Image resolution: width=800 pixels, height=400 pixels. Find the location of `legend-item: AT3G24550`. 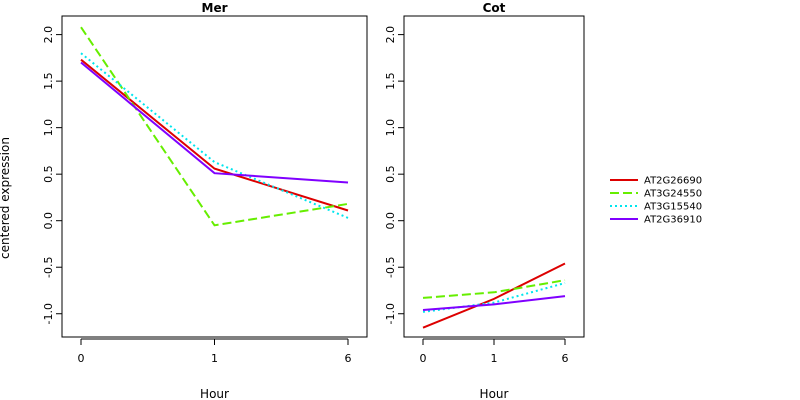

legend-item: AT3G24550 is located at coordinates (656, 194).